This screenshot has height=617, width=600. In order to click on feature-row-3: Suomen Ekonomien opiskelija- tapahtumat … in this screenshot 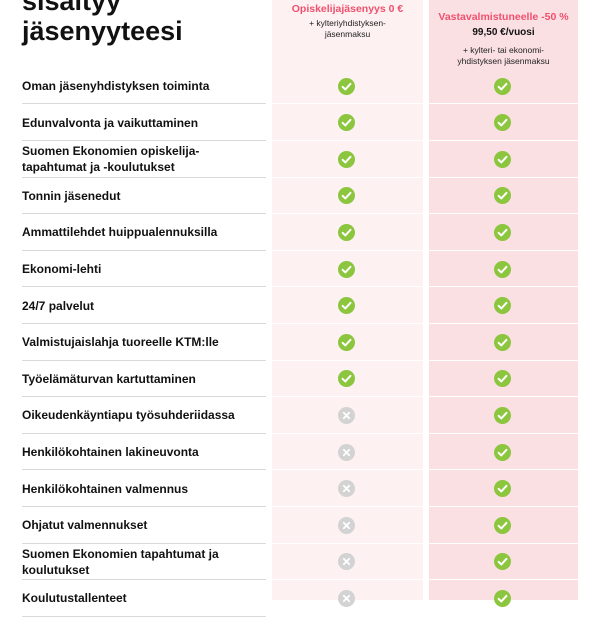, I will do `click(300, 159)`.